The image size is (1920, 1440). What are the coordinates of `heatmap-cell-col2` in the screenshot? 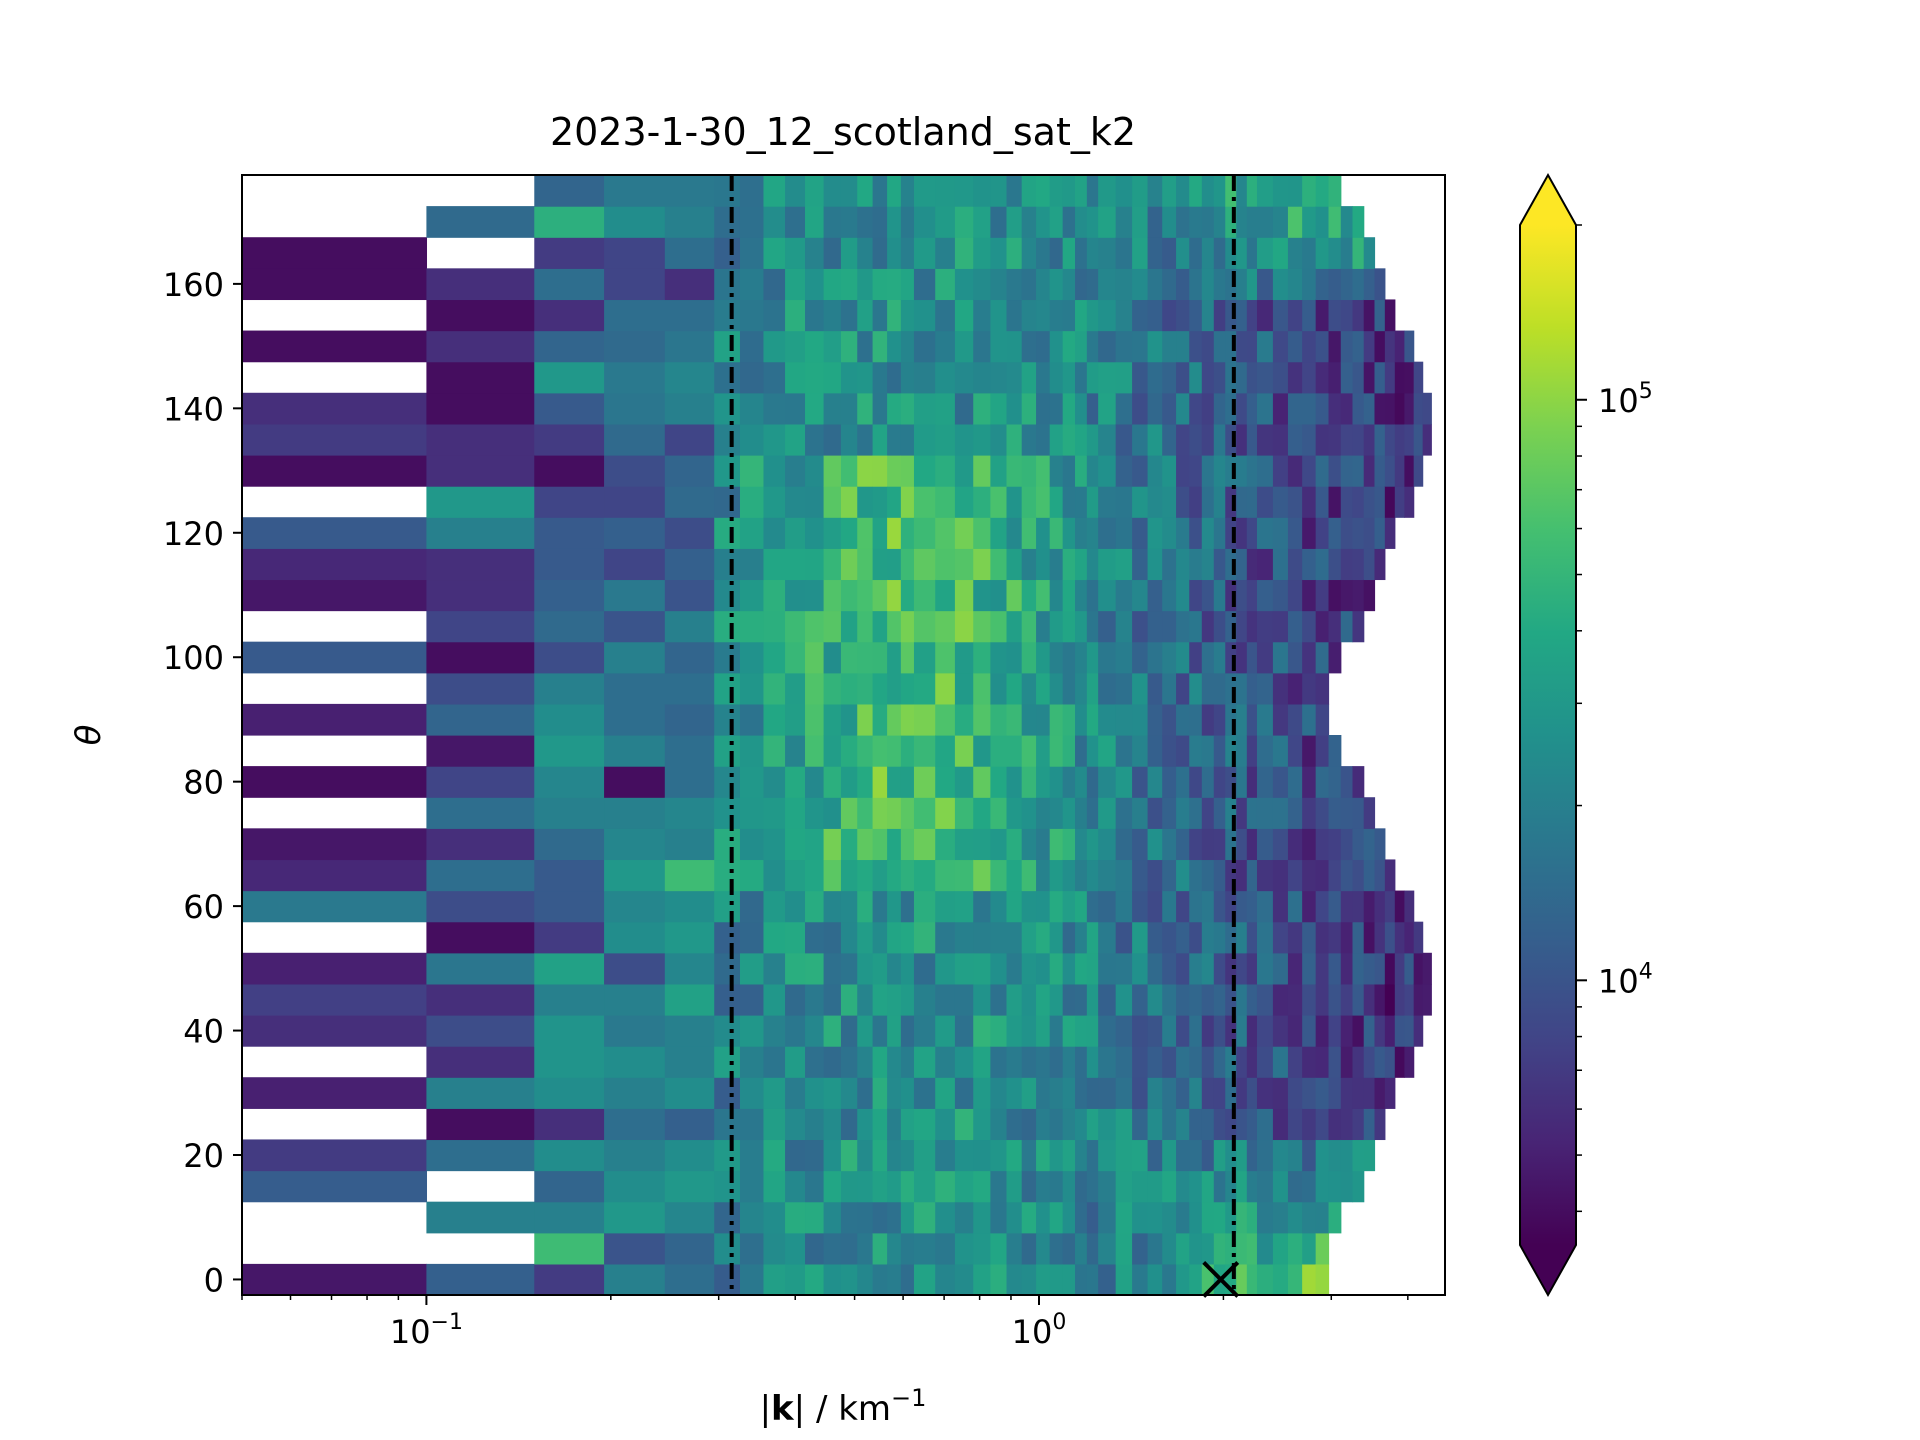 It's located at (480, 751).